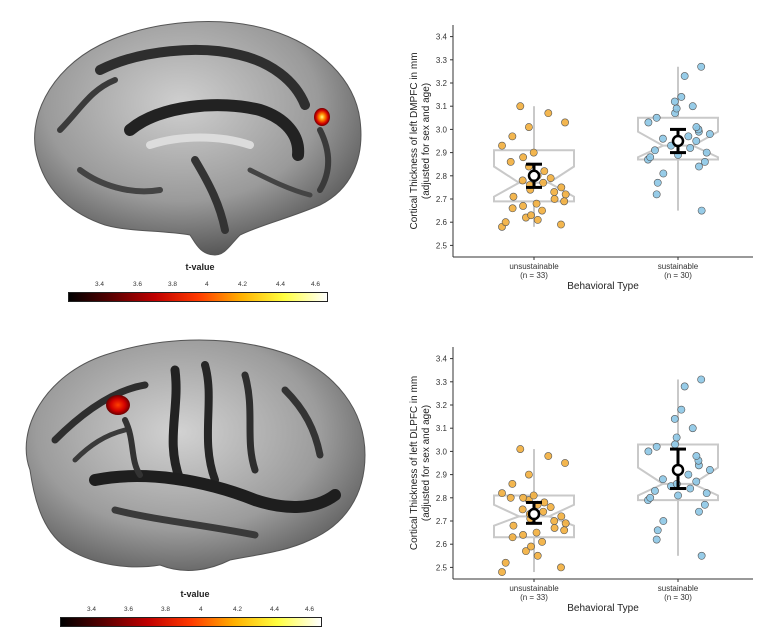 The width and height of the screenshot is (768, 632). Describe the element at coordinates (678, 597) in the screenshot. I see `category-n-label: (n = 30)` at that location.